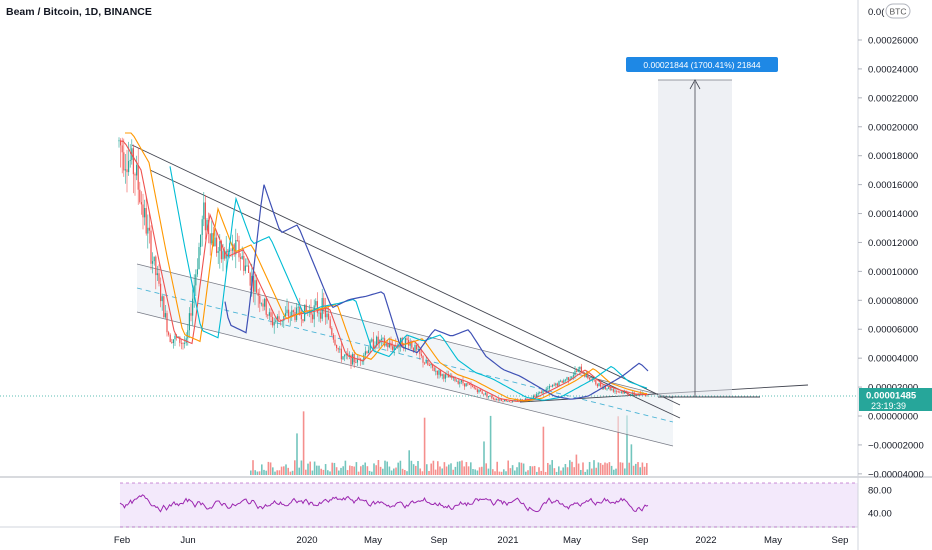 The image size is (932, 550). Describe the element at coordinates (893, 417) in the screenshot. I see `price-tick-label: 0.00000000` at that location.